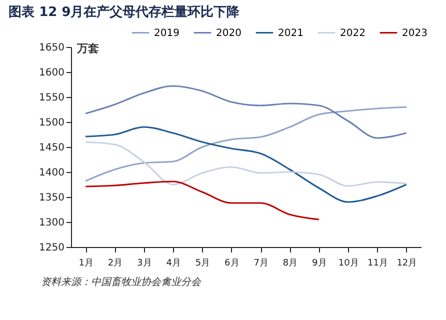 Image resolution: width=446 pixels, height=320 pixels. Describe the element at coordinates (51, 248) in the screenshot. I see `y-tick-label: 1250` at that location.